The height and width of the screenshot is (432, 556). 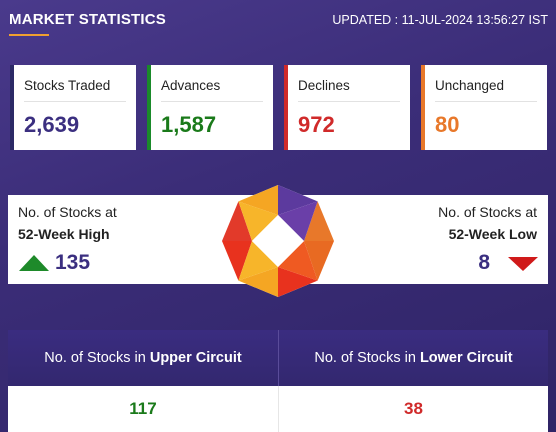 I want to click on card-label: Unchanged, so click(x=470, y=85).